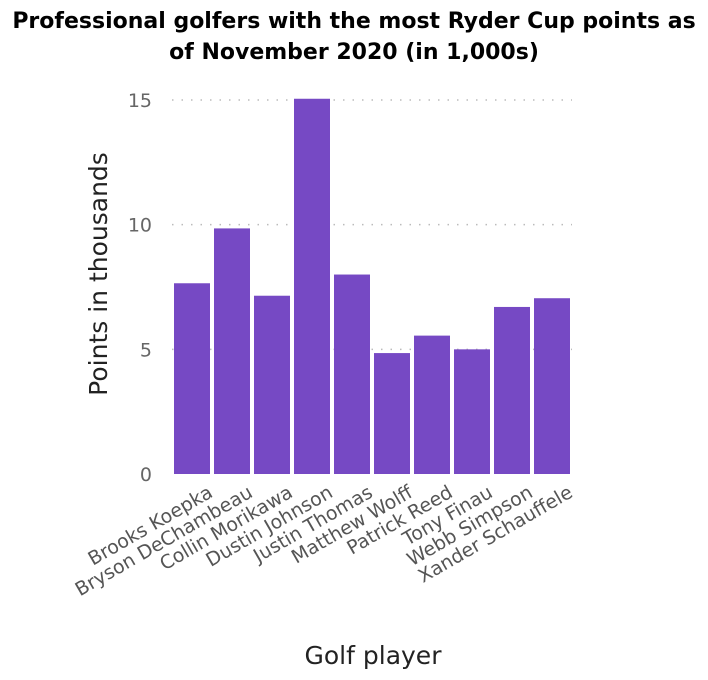  What do you see at coordinates (374, 655) in the screenshot?
I see `x-axis-title: Golf player` at bounding box center [374, 655].